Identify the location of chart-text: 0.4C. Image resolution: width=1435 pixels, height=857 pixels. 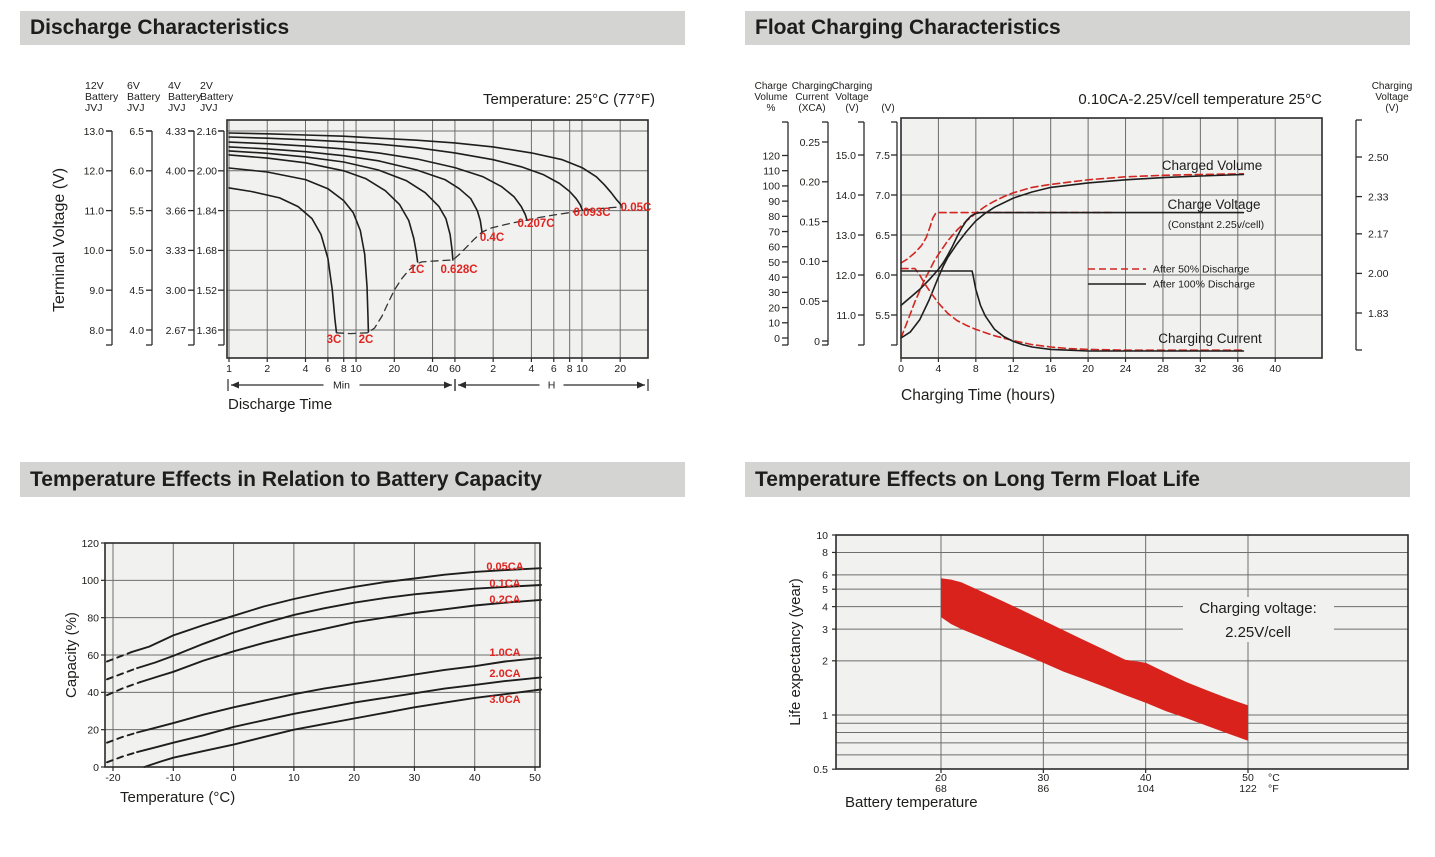
(492, 238).